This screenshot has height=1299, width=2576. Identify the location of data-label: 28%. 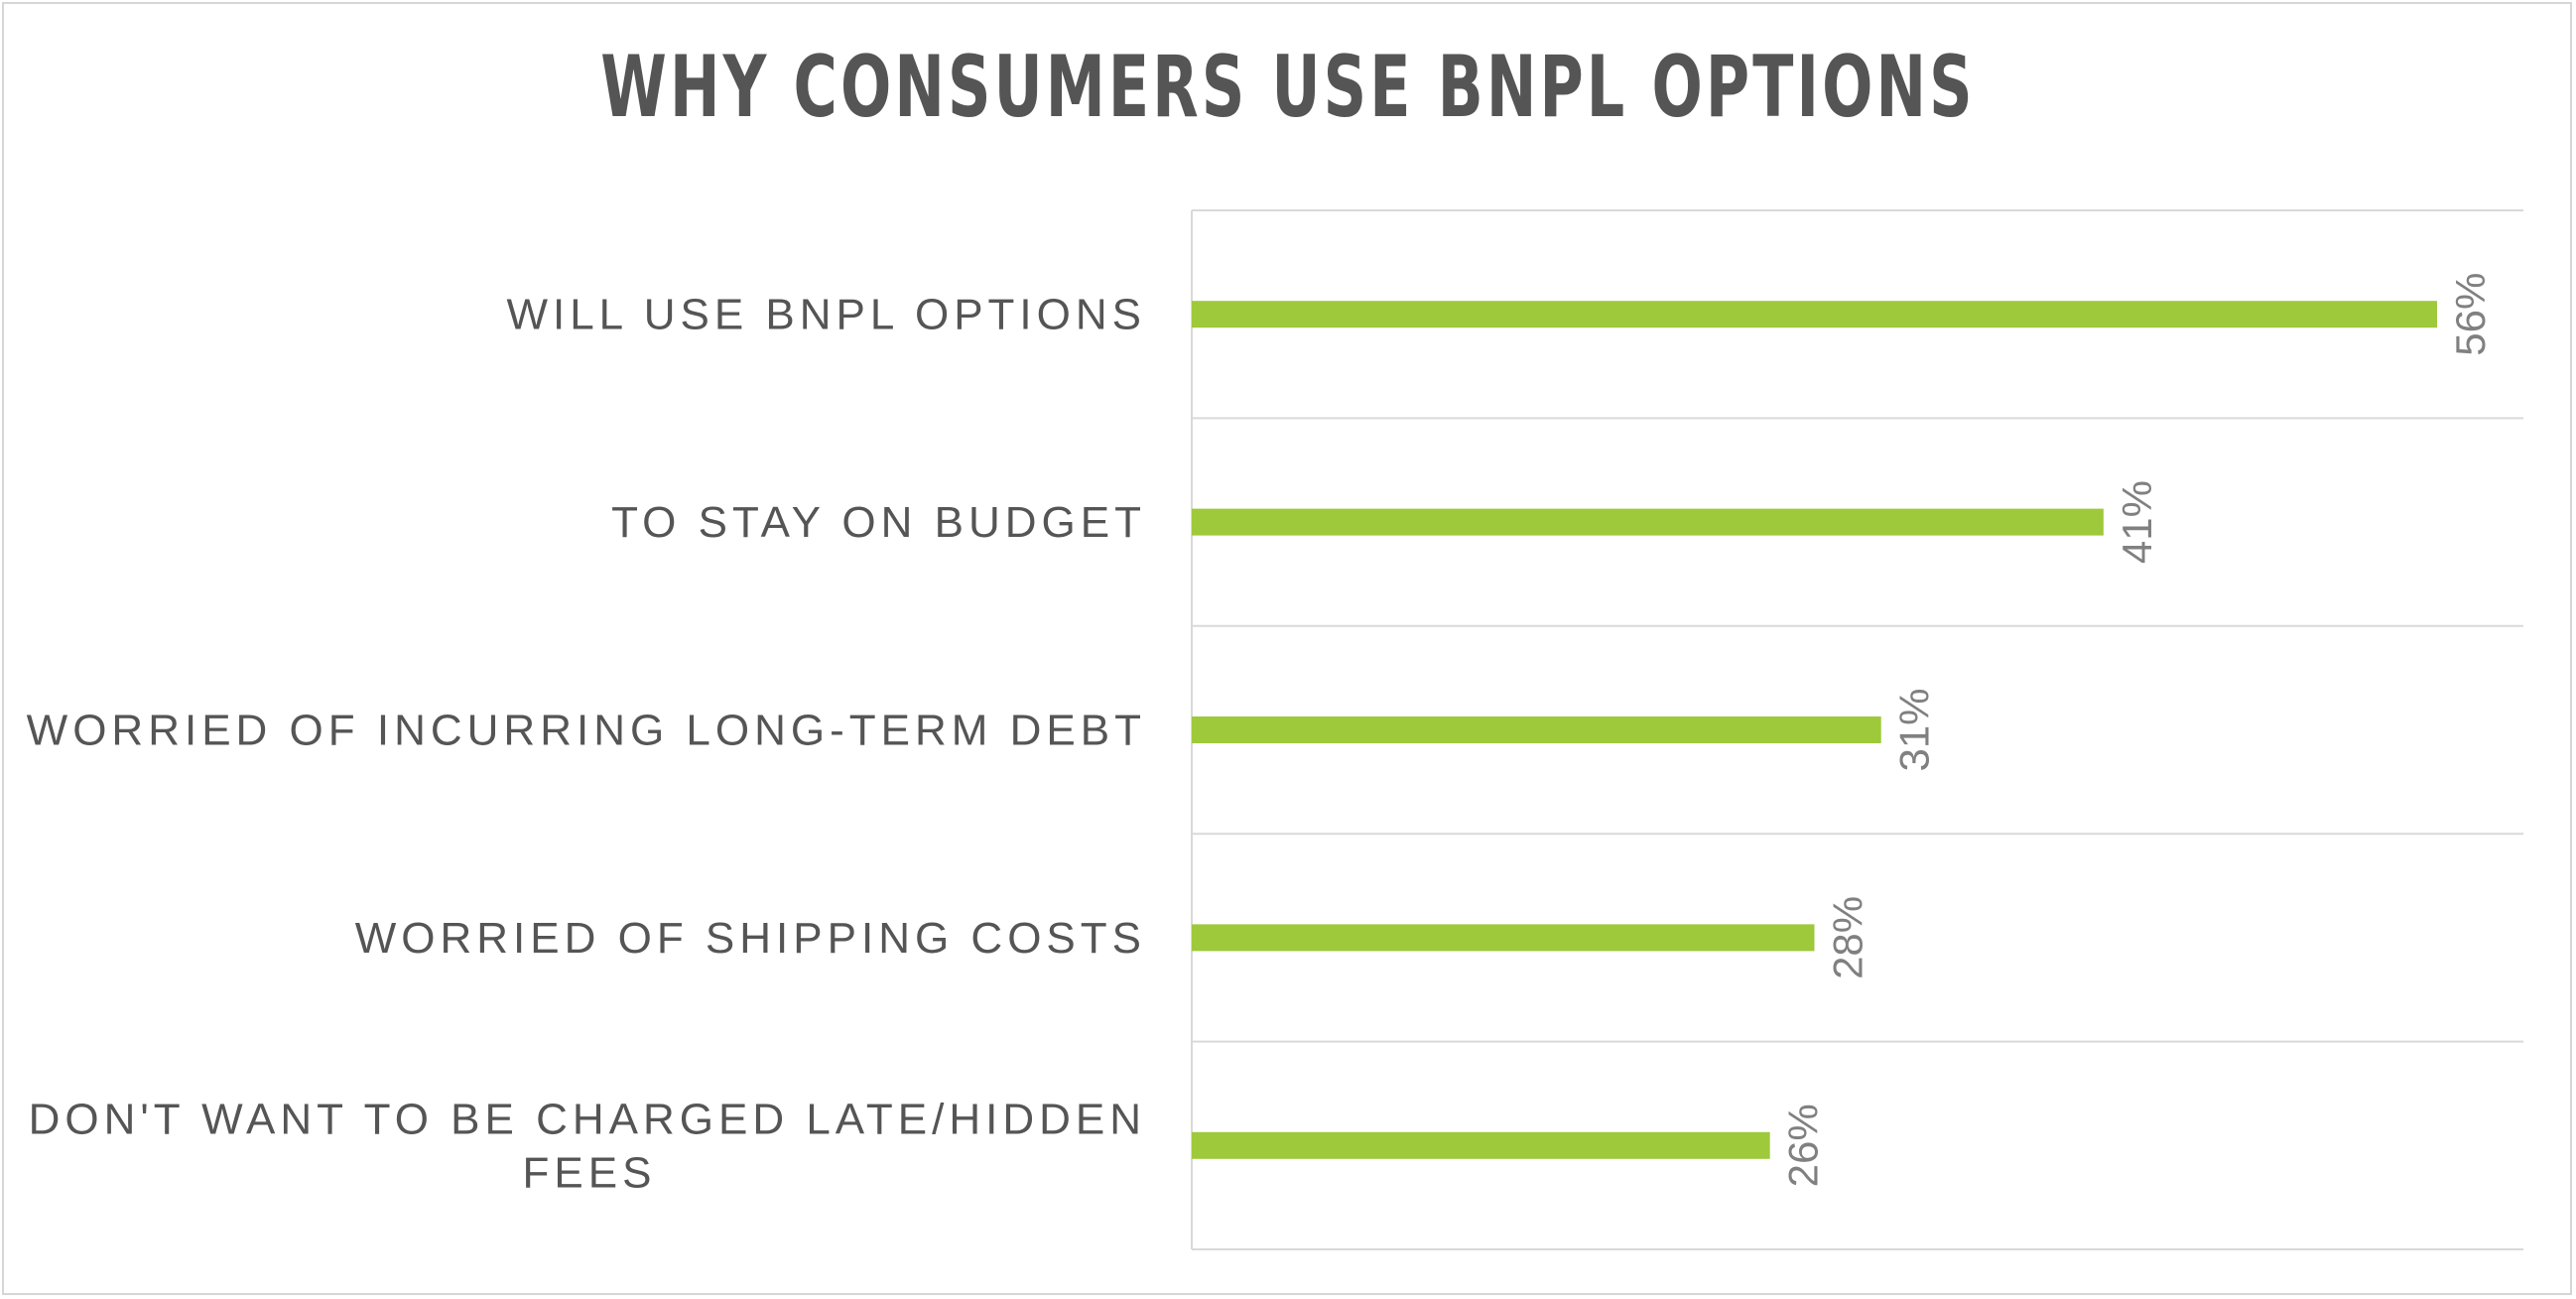
(1848, 937).